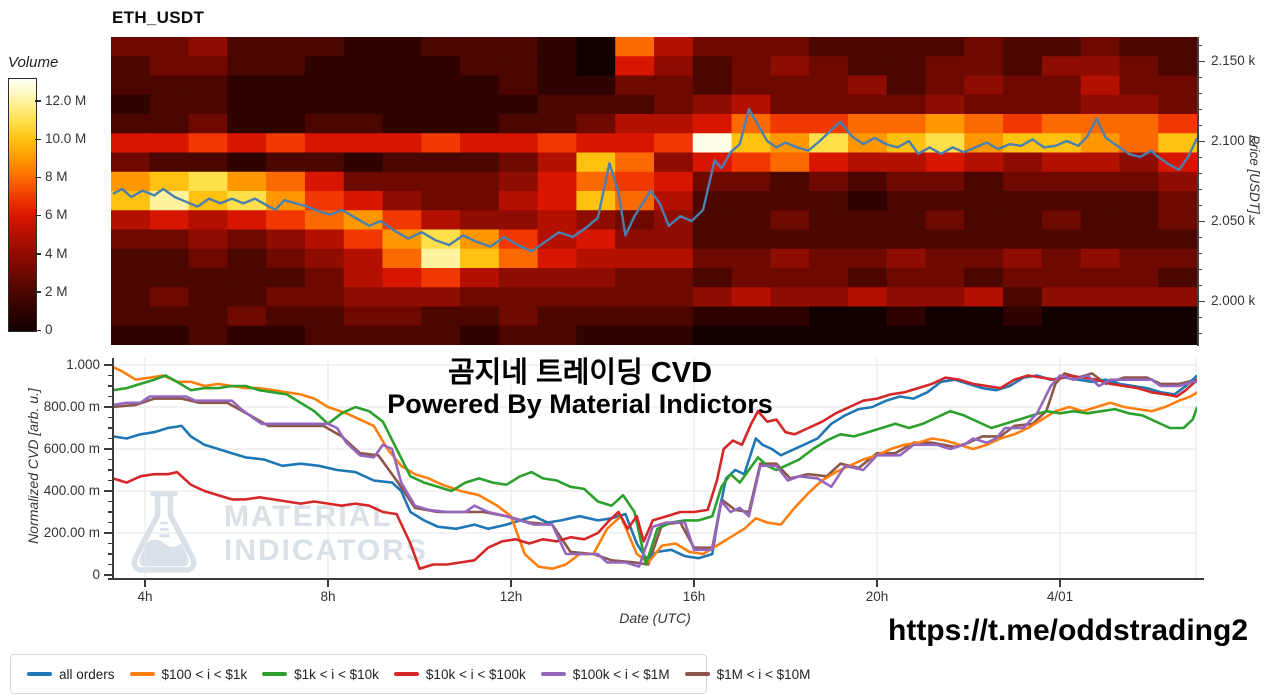  I want to click on colorbar-tick-label: 4 M, so click(56, 253).